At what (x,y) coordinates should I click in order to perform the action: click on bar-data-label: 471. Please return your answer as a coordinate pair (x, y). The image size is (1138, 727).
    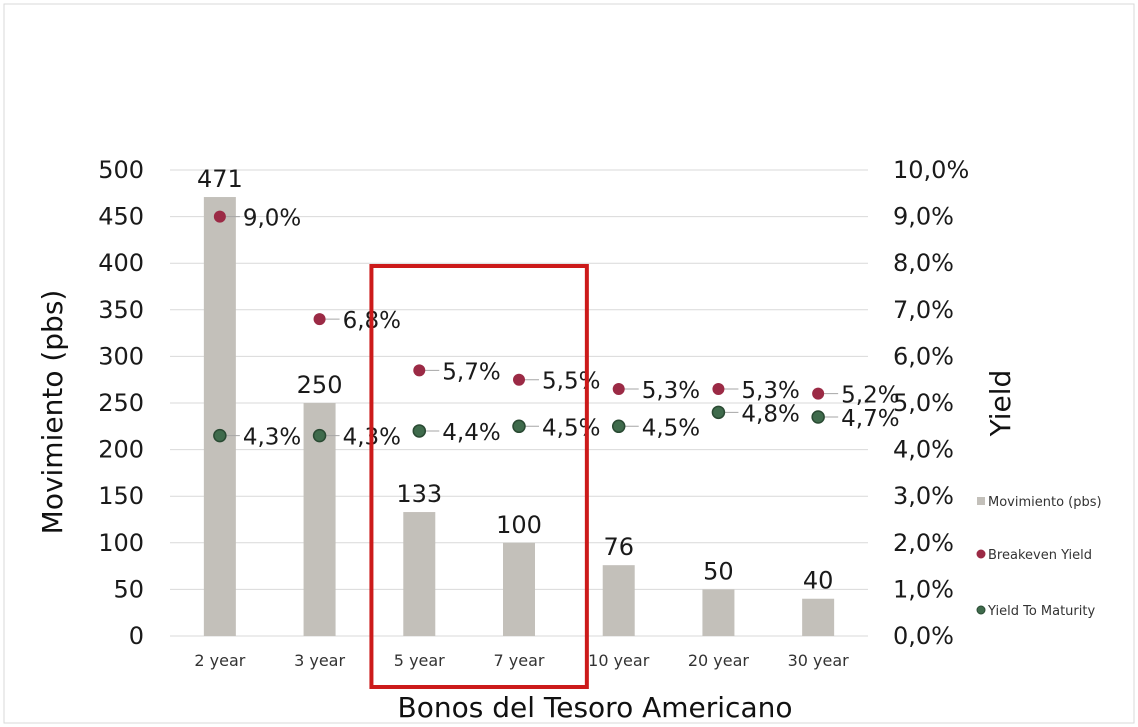
    Looking at the image, I should click on (220, 179).